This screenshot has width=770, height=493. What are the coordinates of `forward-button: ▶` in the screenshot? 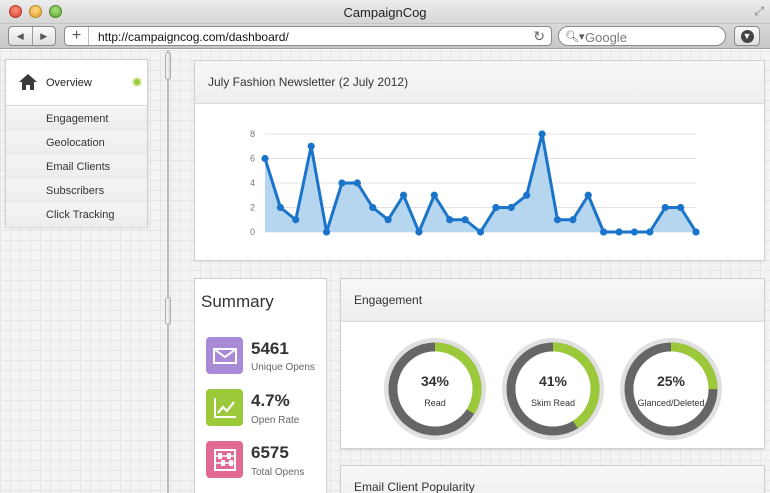 It's located at (43, 36).